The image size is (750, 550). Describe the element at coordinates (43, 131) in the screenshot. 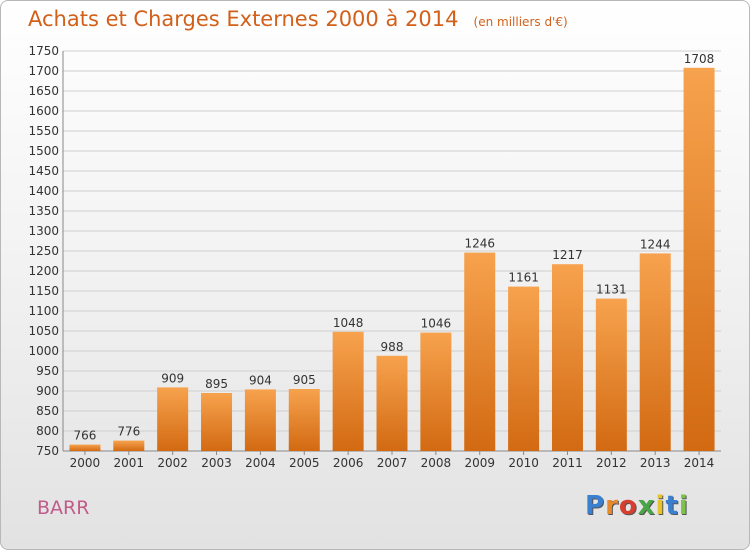

I see `y-tick-label: 1550` at that location.